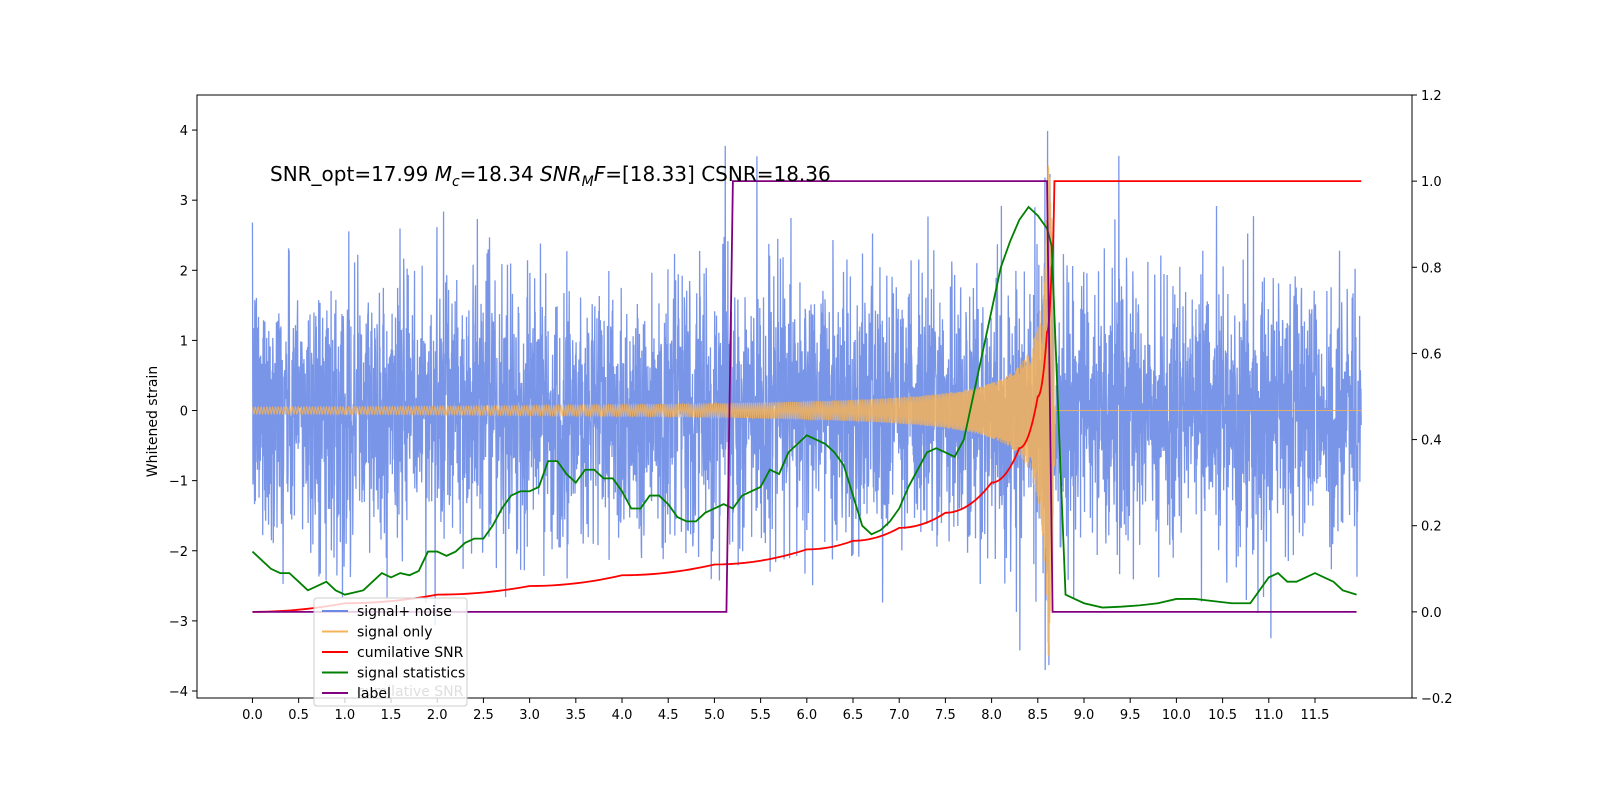  What do you see at coordinates (1431, 268) in the screenshot?
I see `y2-tick-label: 0.8` at bounding box center [1431, 268].